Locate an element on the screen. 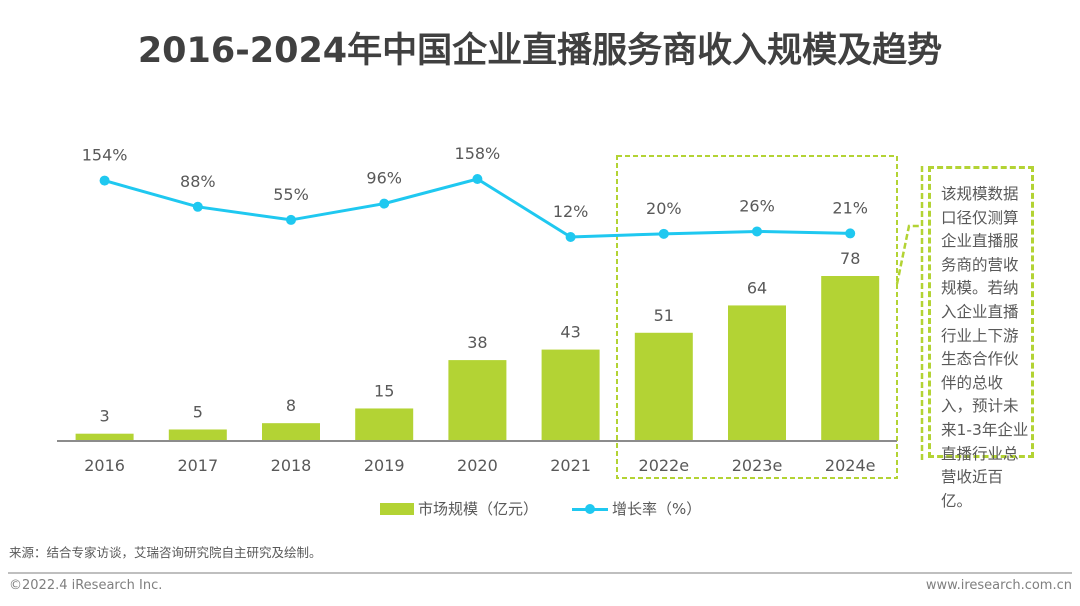 Image resolution: width=1080 pixels, height=606 pixels. bar-2016 is located at coordinates (104, 436).